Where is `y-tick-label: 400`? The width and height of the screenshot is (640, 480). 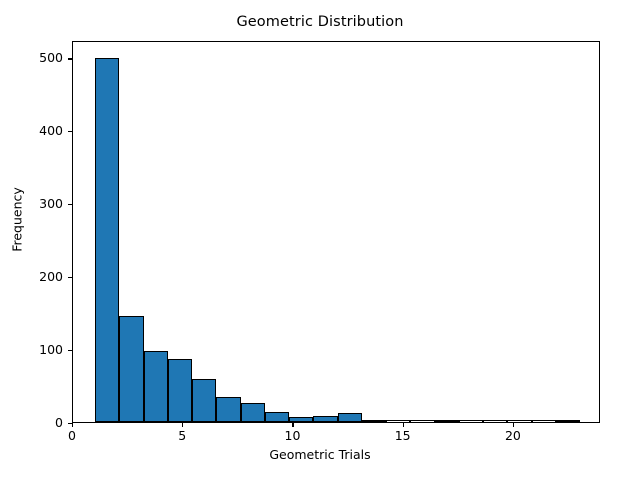
y-tick-label: 400 is located at coordinates (51, 131).